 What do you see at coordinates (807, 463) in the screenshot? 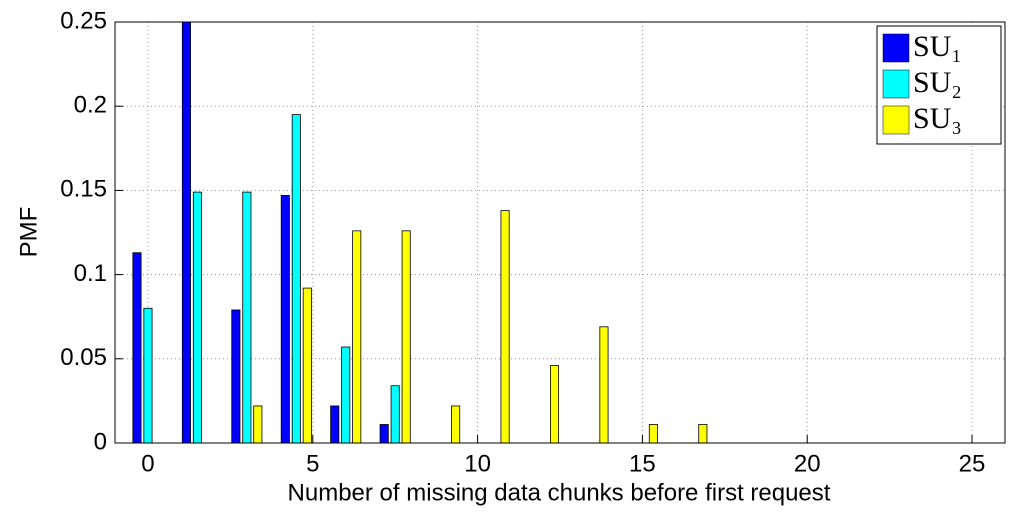
I see `x-tick-label: 20` at bounding box center [807, 463].